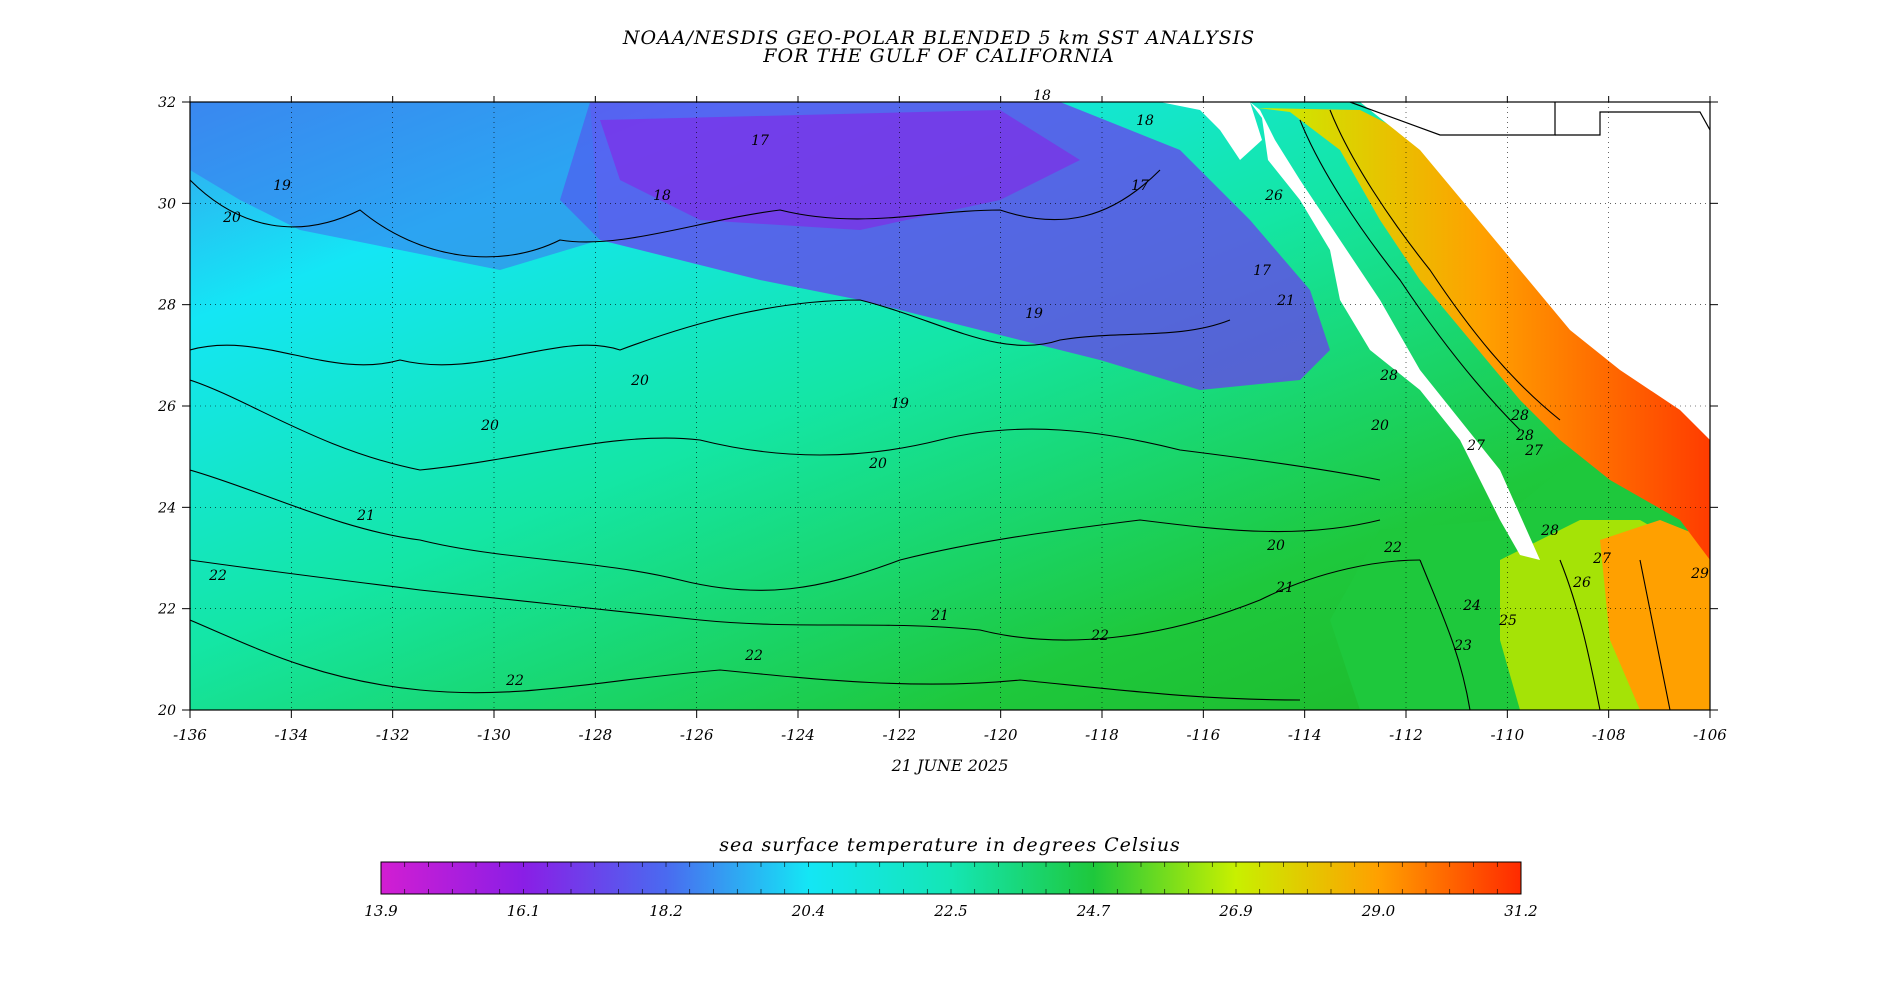 The width and height of the screenshot is (1878, 1004). I want to click on colorbar-ticks: 13.9 16.1 18.2 20.4 22.5 24.7 26.9 29.0 31.2, so click(951, 891).